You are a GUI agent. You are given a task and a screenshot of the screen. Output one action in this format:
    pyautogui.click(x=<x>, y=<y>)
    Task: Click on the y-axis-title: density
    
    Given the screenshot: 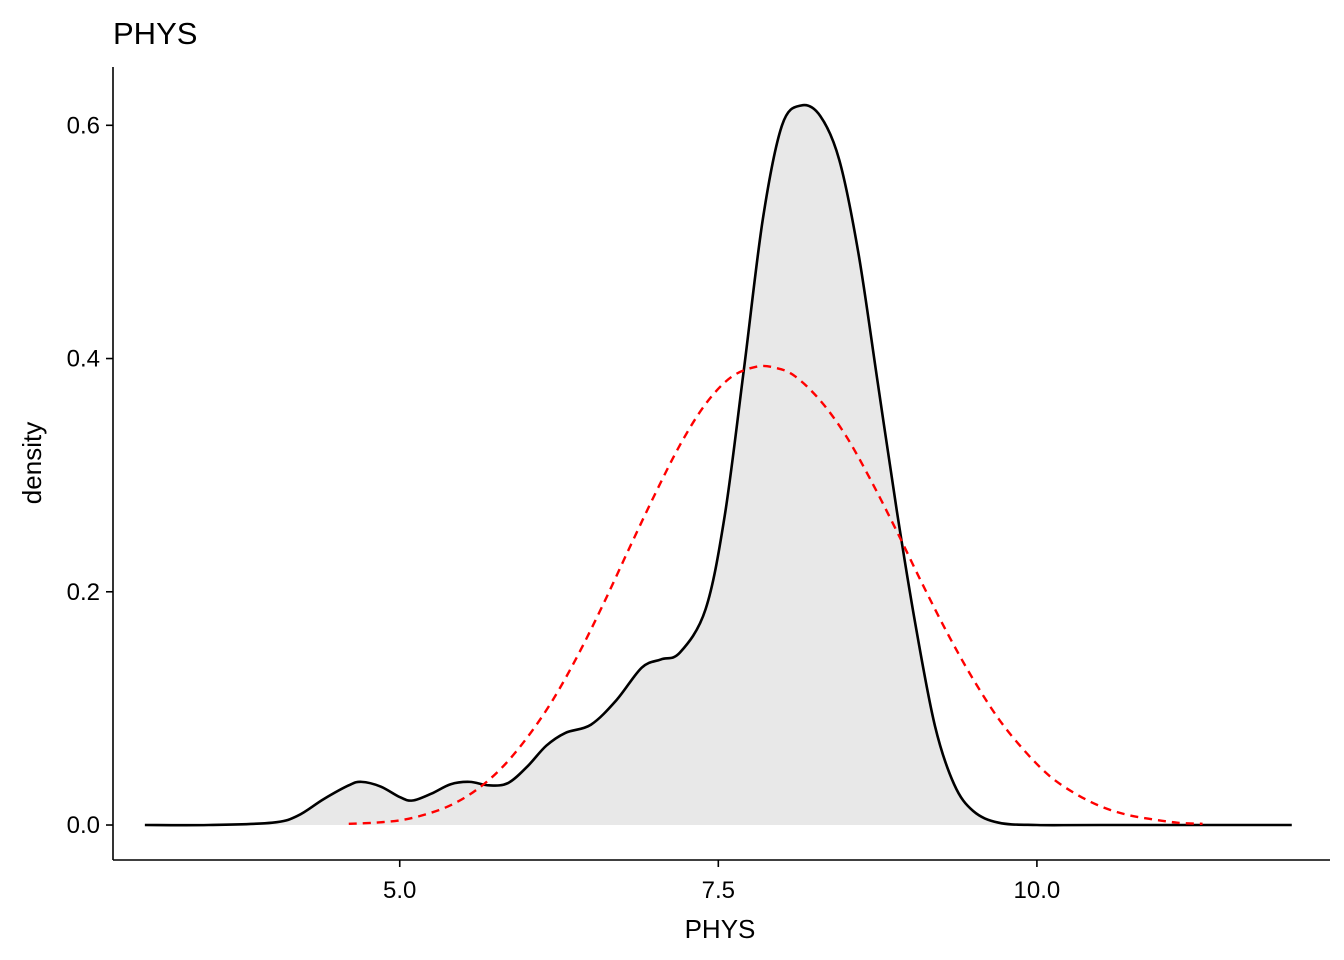 What is the action you would take?
    pyautogui.click(x=32, y=463)
    